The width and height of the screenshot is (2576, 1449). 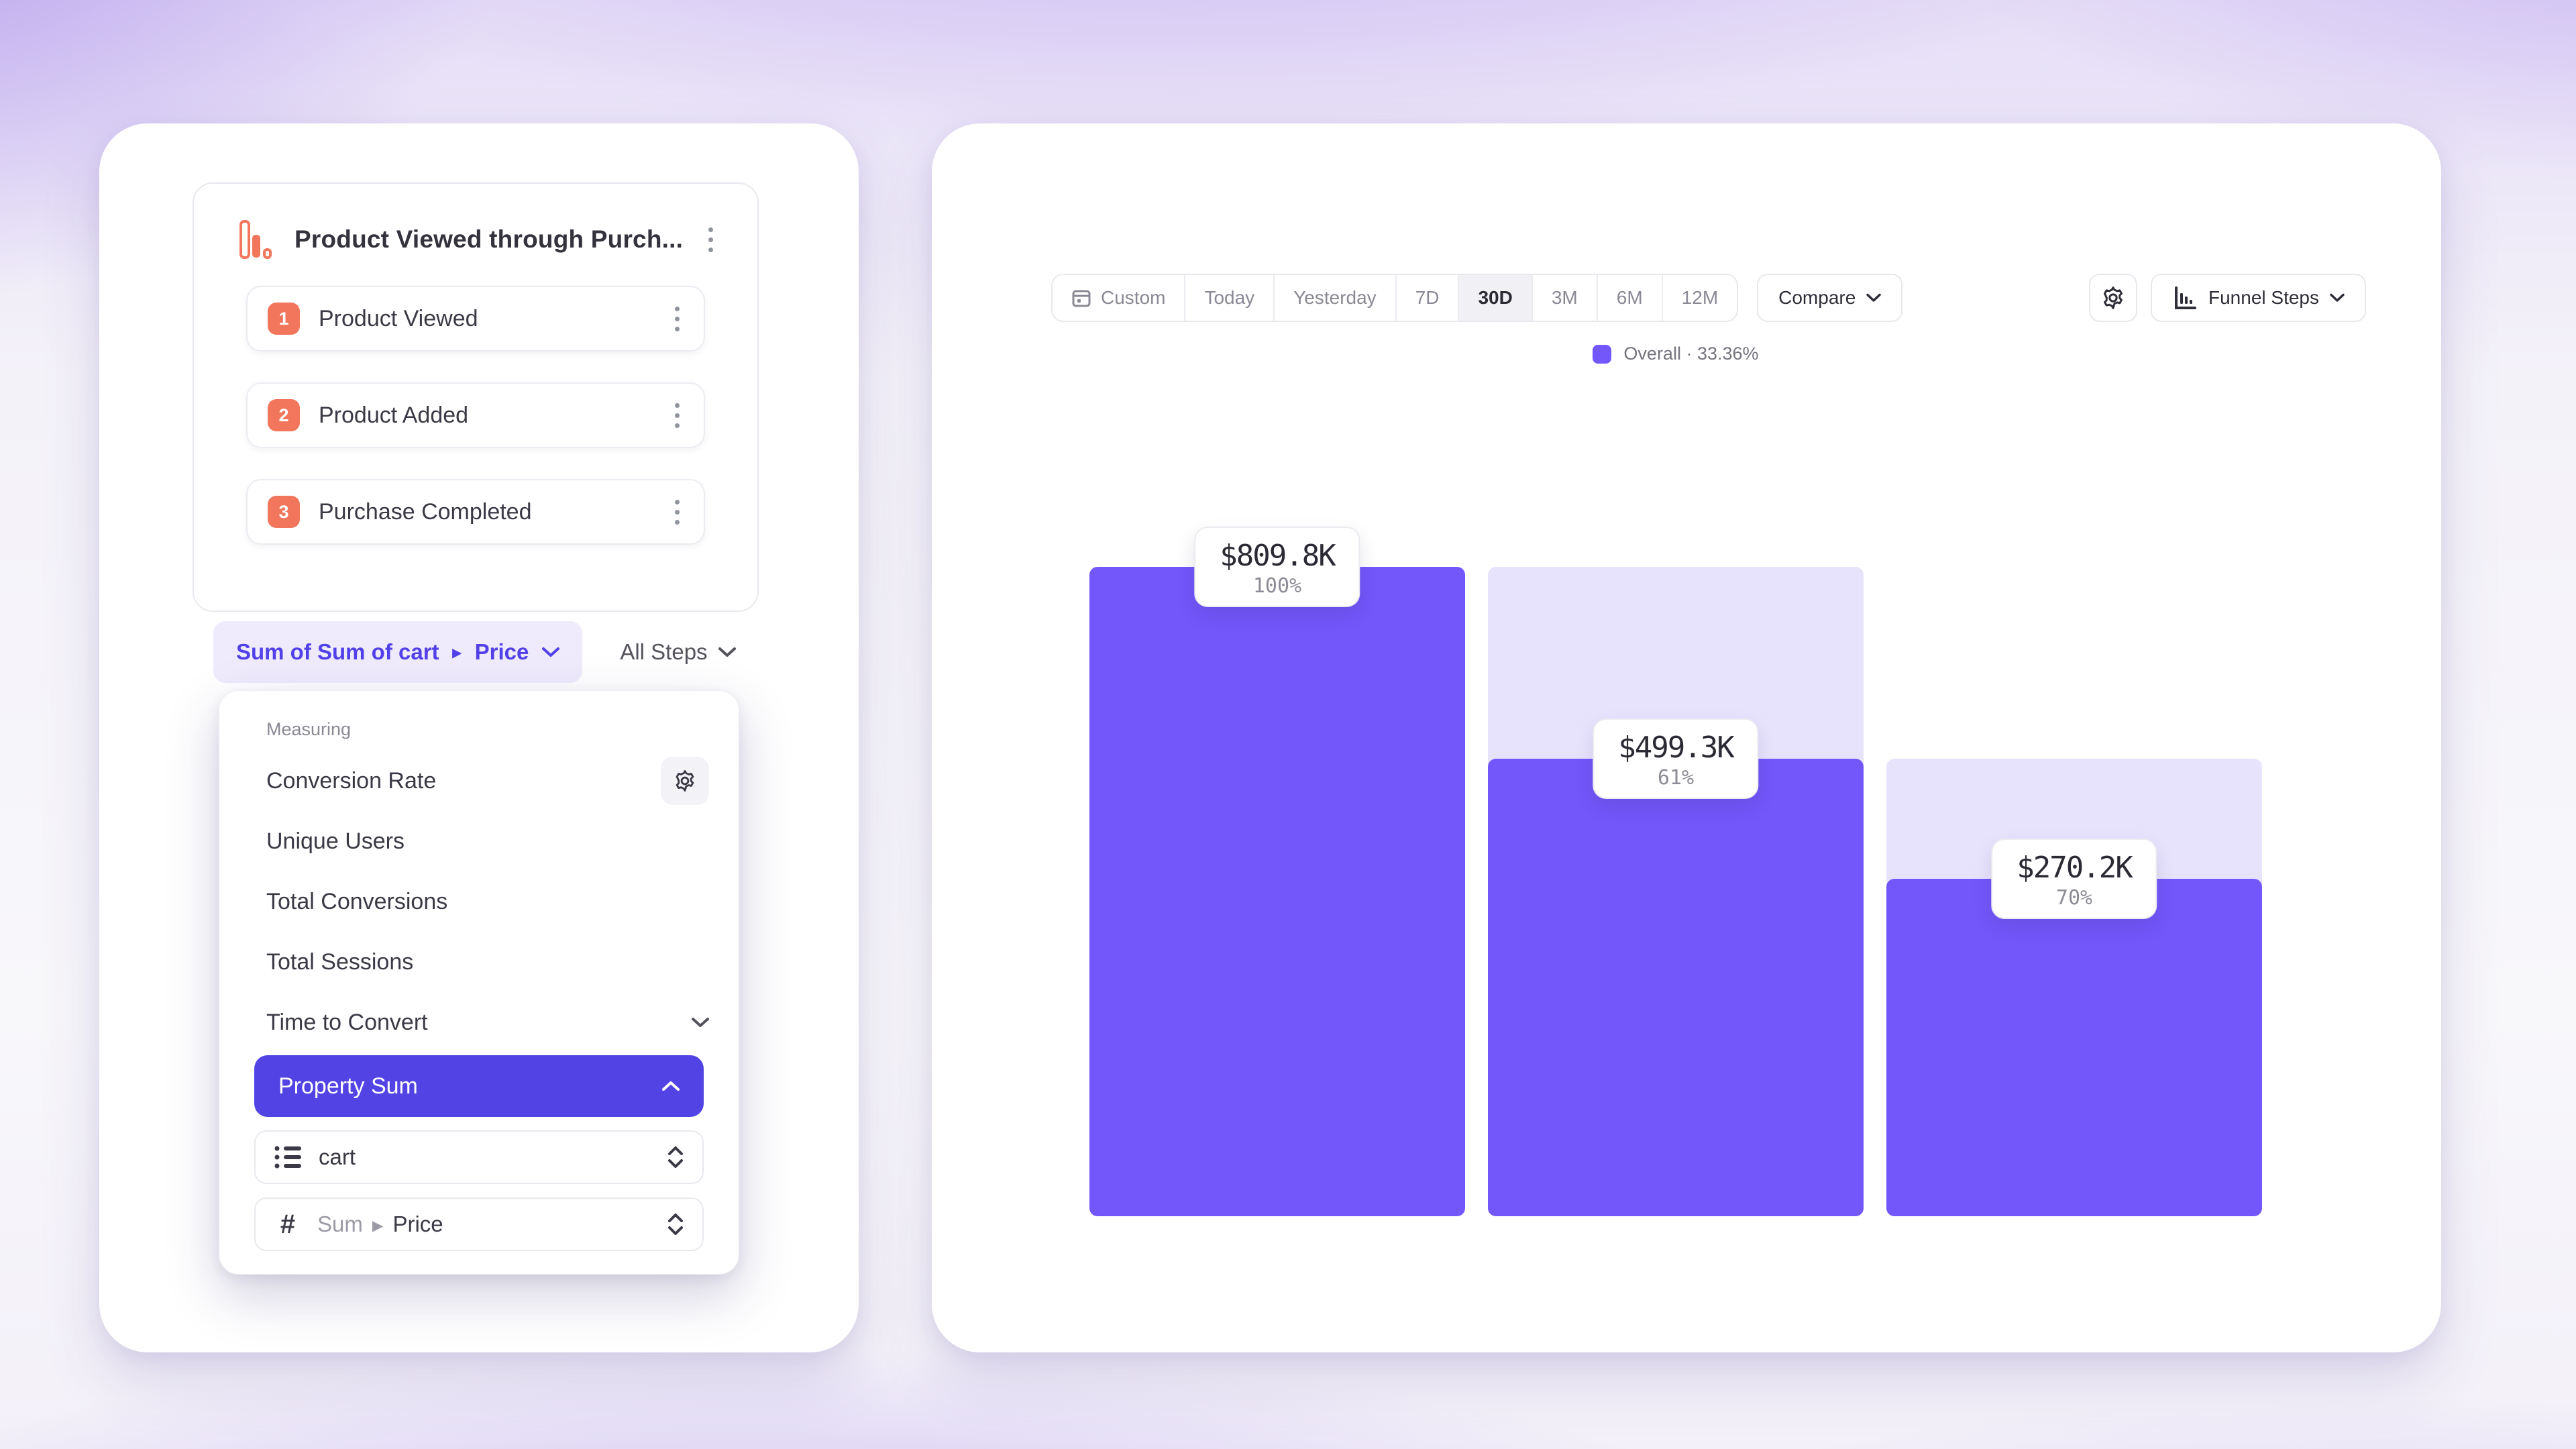 I want to click on steps-scope-label: All Steps, so click(x=664, y=651).